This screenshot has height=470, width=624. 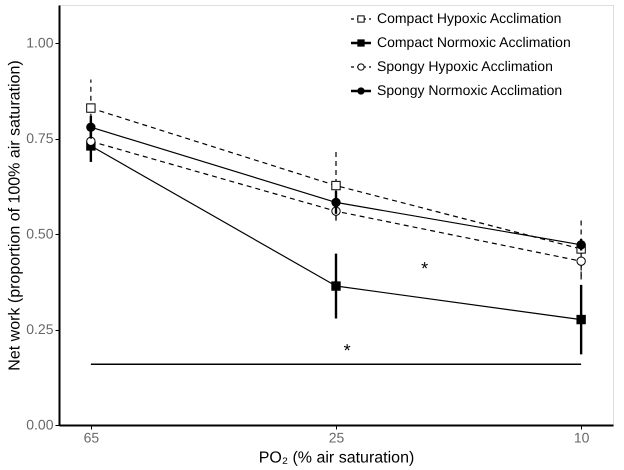 What do you see at coordinates (40, 329) in the screenshot?
I see `y-tick-label: 0.25` at bounding box center [40, 329].